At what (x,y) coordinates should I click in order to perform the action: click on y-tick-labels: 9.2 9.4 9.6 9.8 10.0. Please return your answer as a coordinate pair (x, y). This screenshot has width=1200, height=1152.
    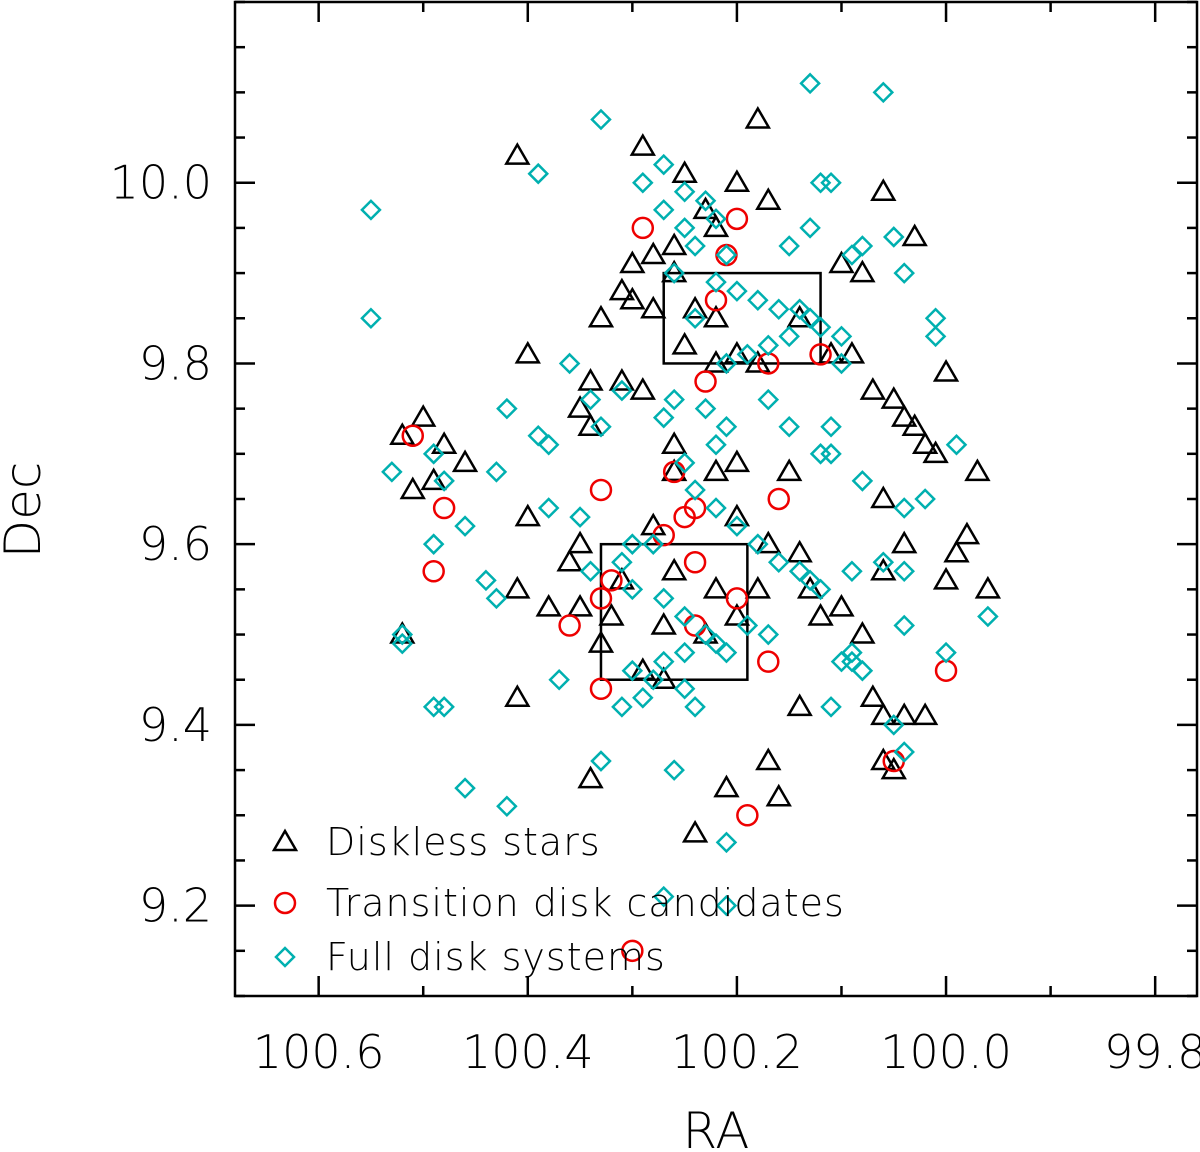
    Looking at the image, I should click on (161, 544).